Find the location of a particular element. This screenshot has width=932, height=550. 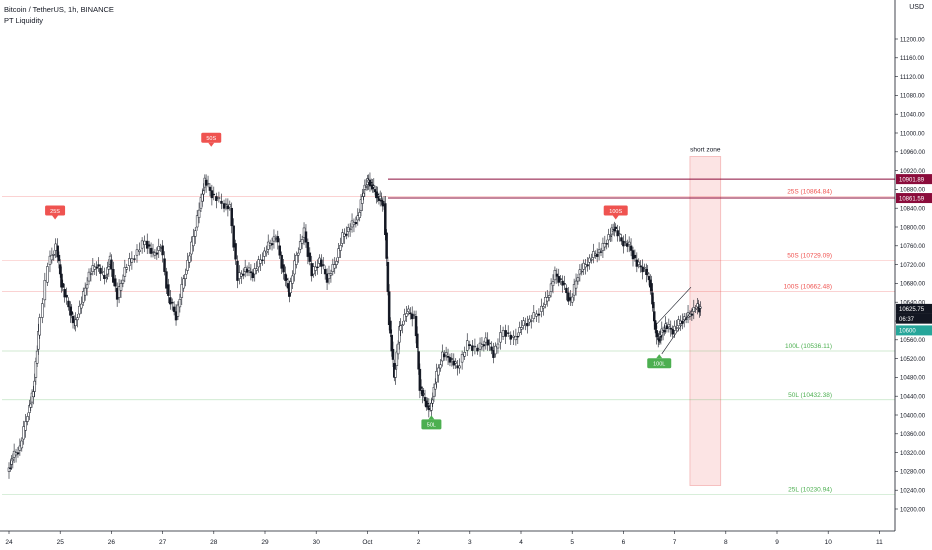

x-tick-label-11: 5 is located at coordinates (572, 542).